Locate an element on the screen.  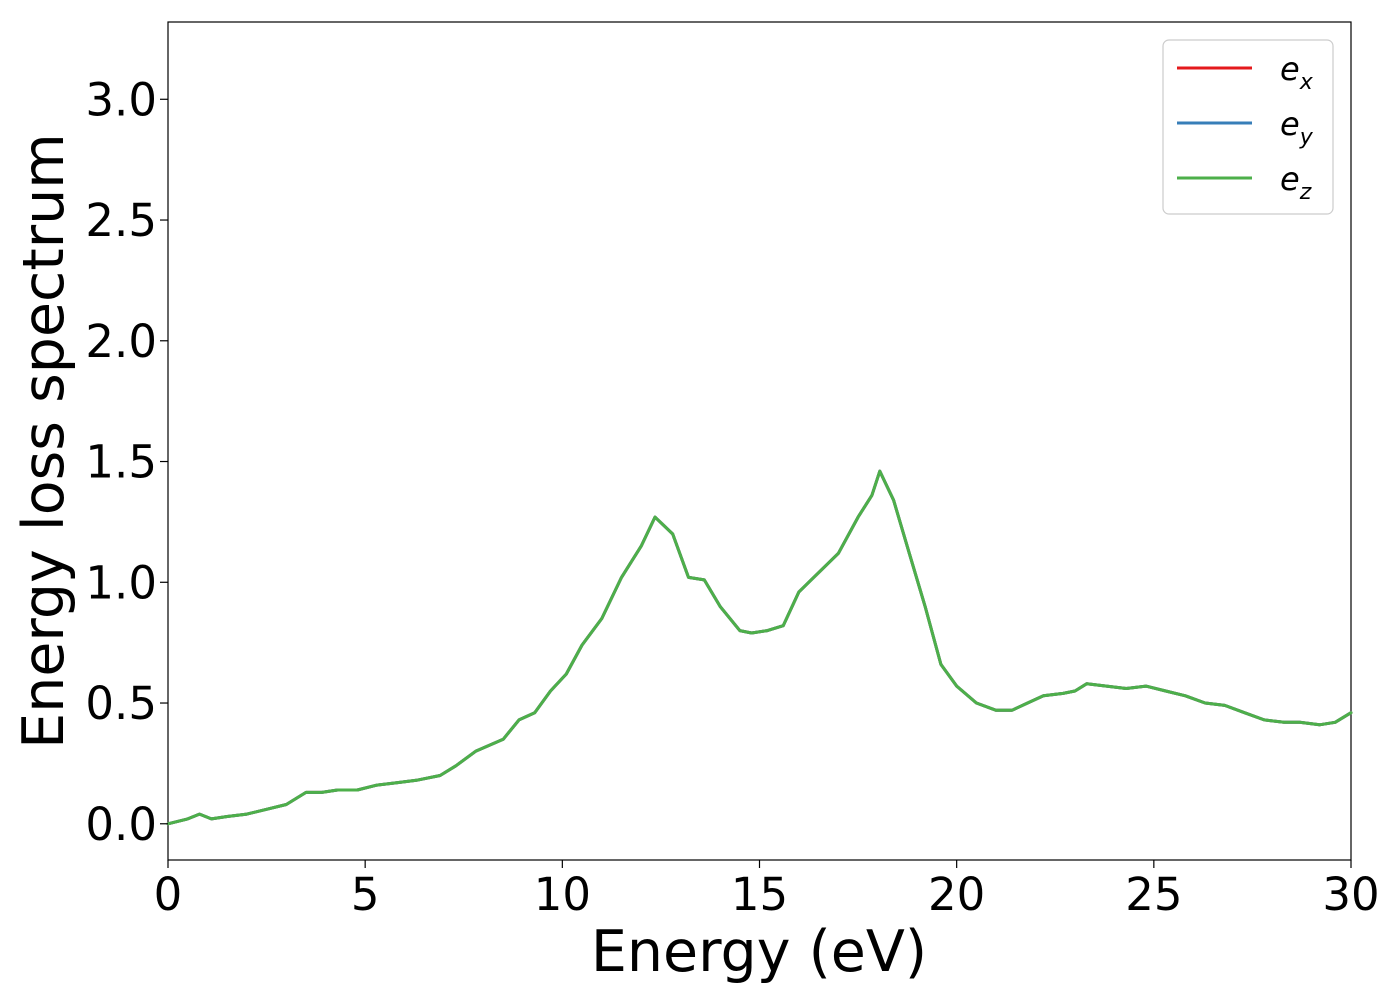
y-tick-label: 2.5 is located at coordinates (121, 220).